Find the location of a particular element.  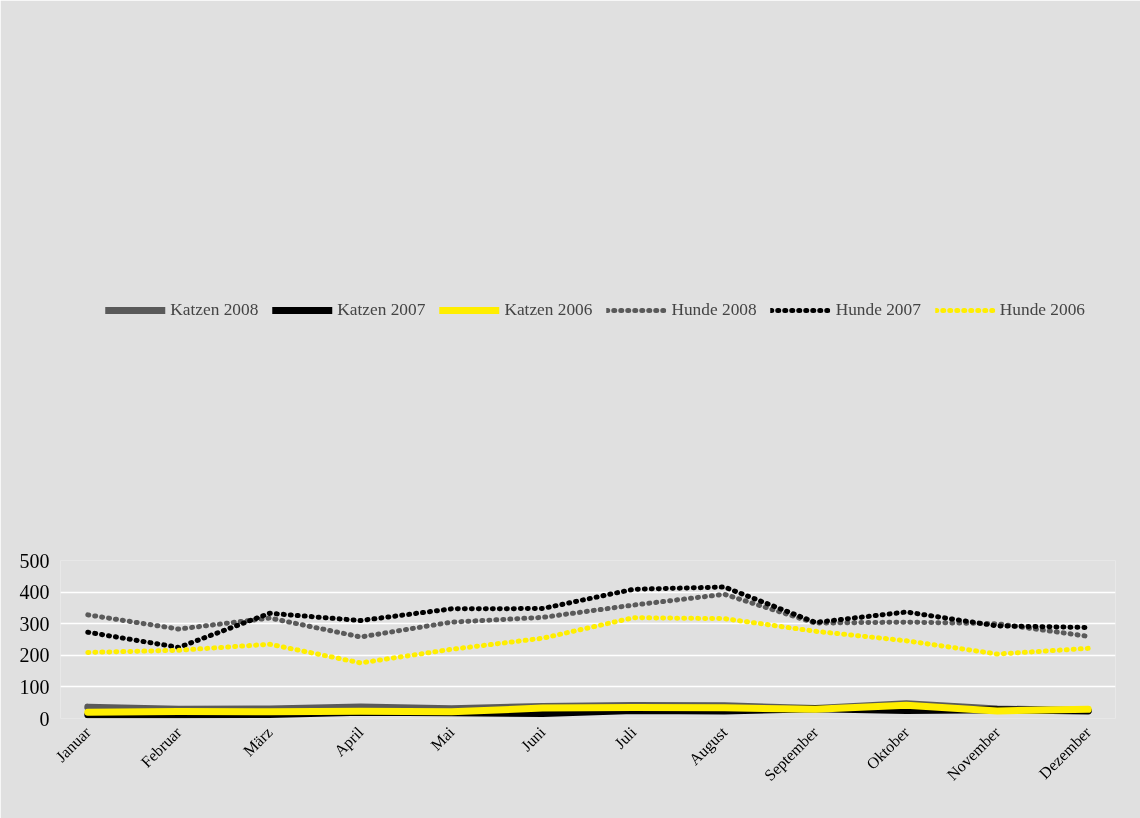

y-tick-label: 0 is located at coordinates (44, 718).